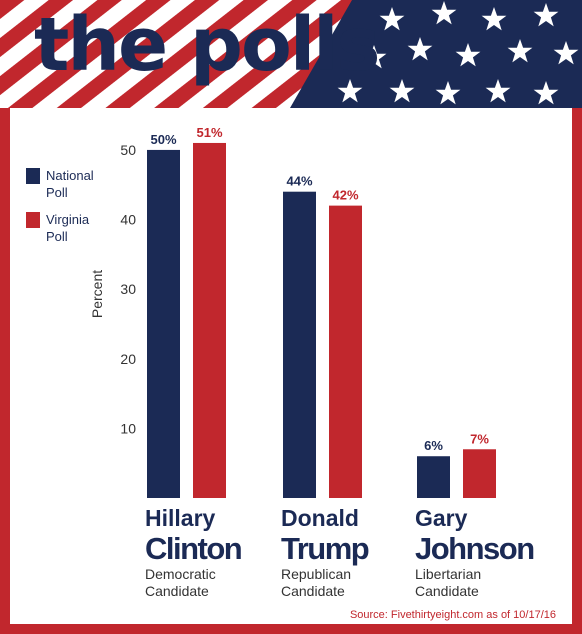  What do you see at coordinates (128, 359) in the screenshot?
I see `y-tick-label: 20` at bounding box center [128, 359].